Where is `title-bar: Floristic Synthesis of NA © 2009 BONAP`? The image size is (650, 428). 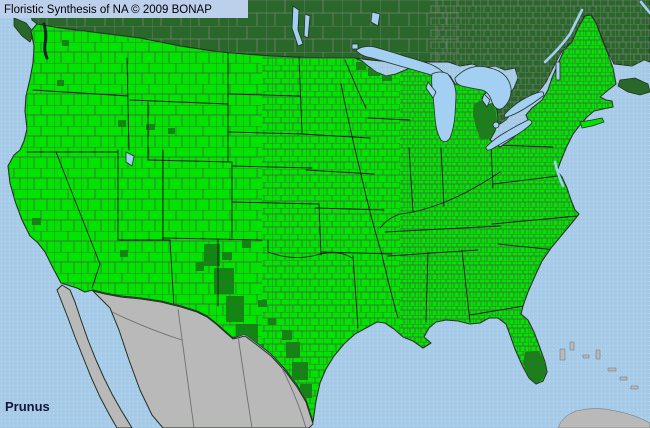
title-bar: Floristic Synthesis of NA © 2009 BONAP is located at coordinates (124, 9).